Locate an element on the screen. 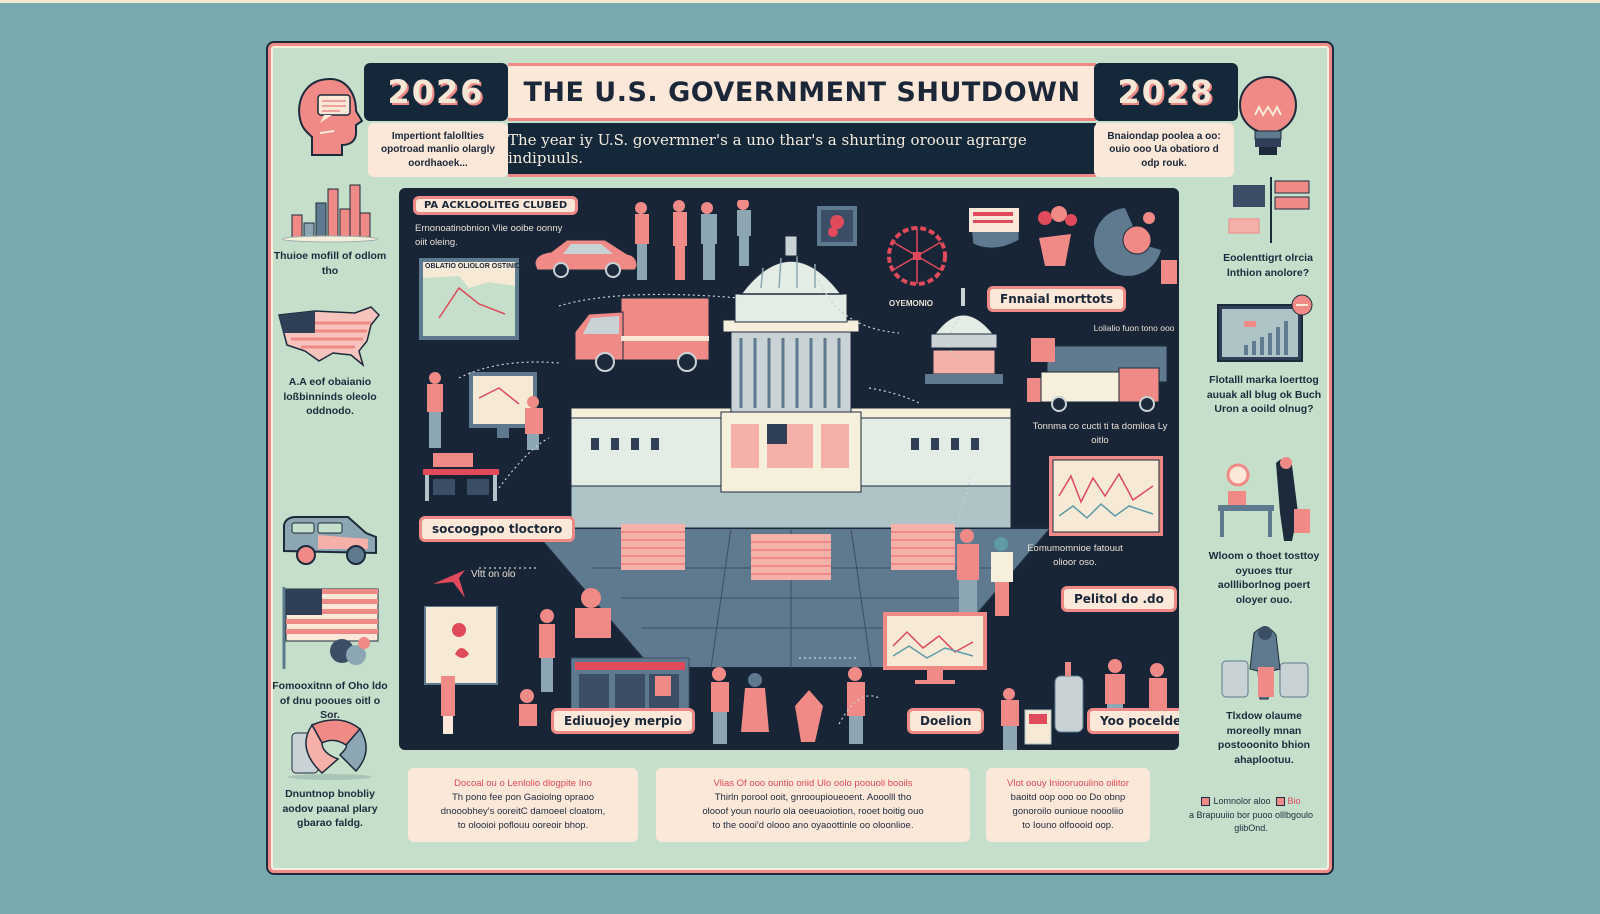 Image resolution: width=1600 pixels, height=914 pixels. people-monitor-icon is located at coordinates (485, 411).